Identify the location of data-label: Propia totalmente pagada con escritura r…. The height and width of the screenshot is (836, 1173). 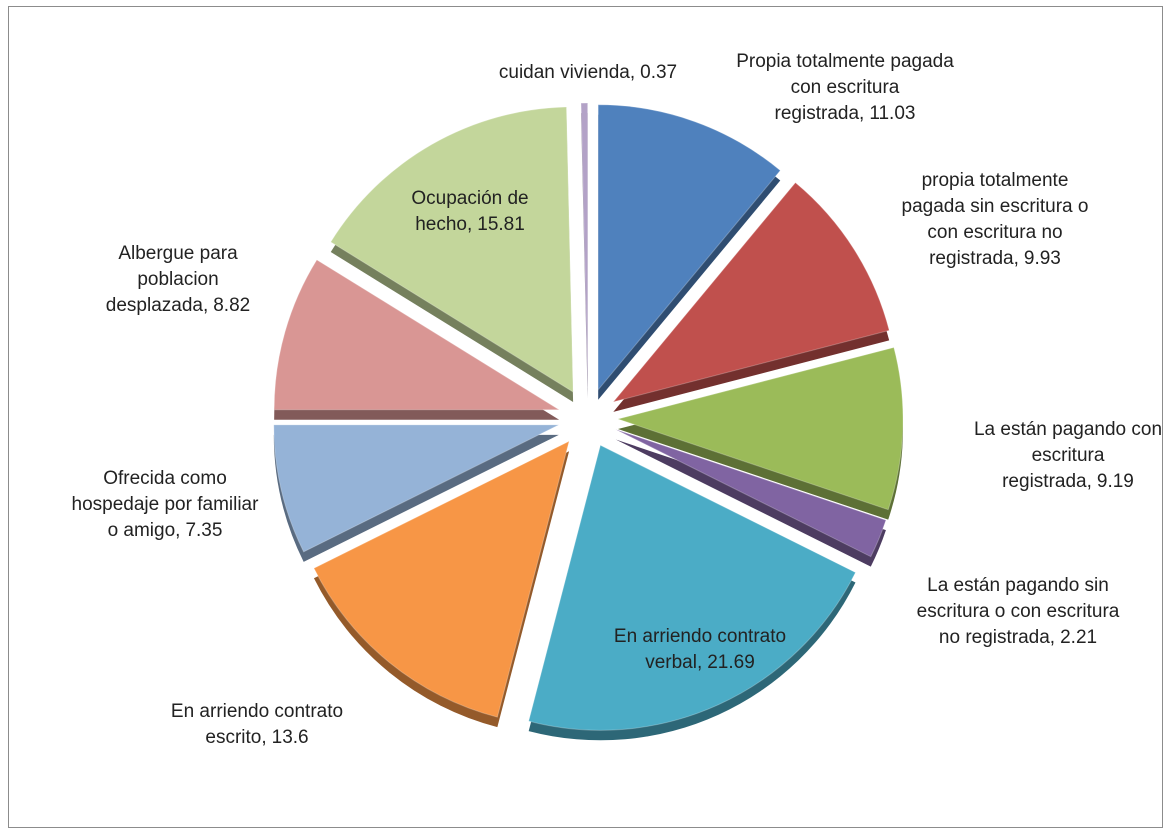
(845, 88).